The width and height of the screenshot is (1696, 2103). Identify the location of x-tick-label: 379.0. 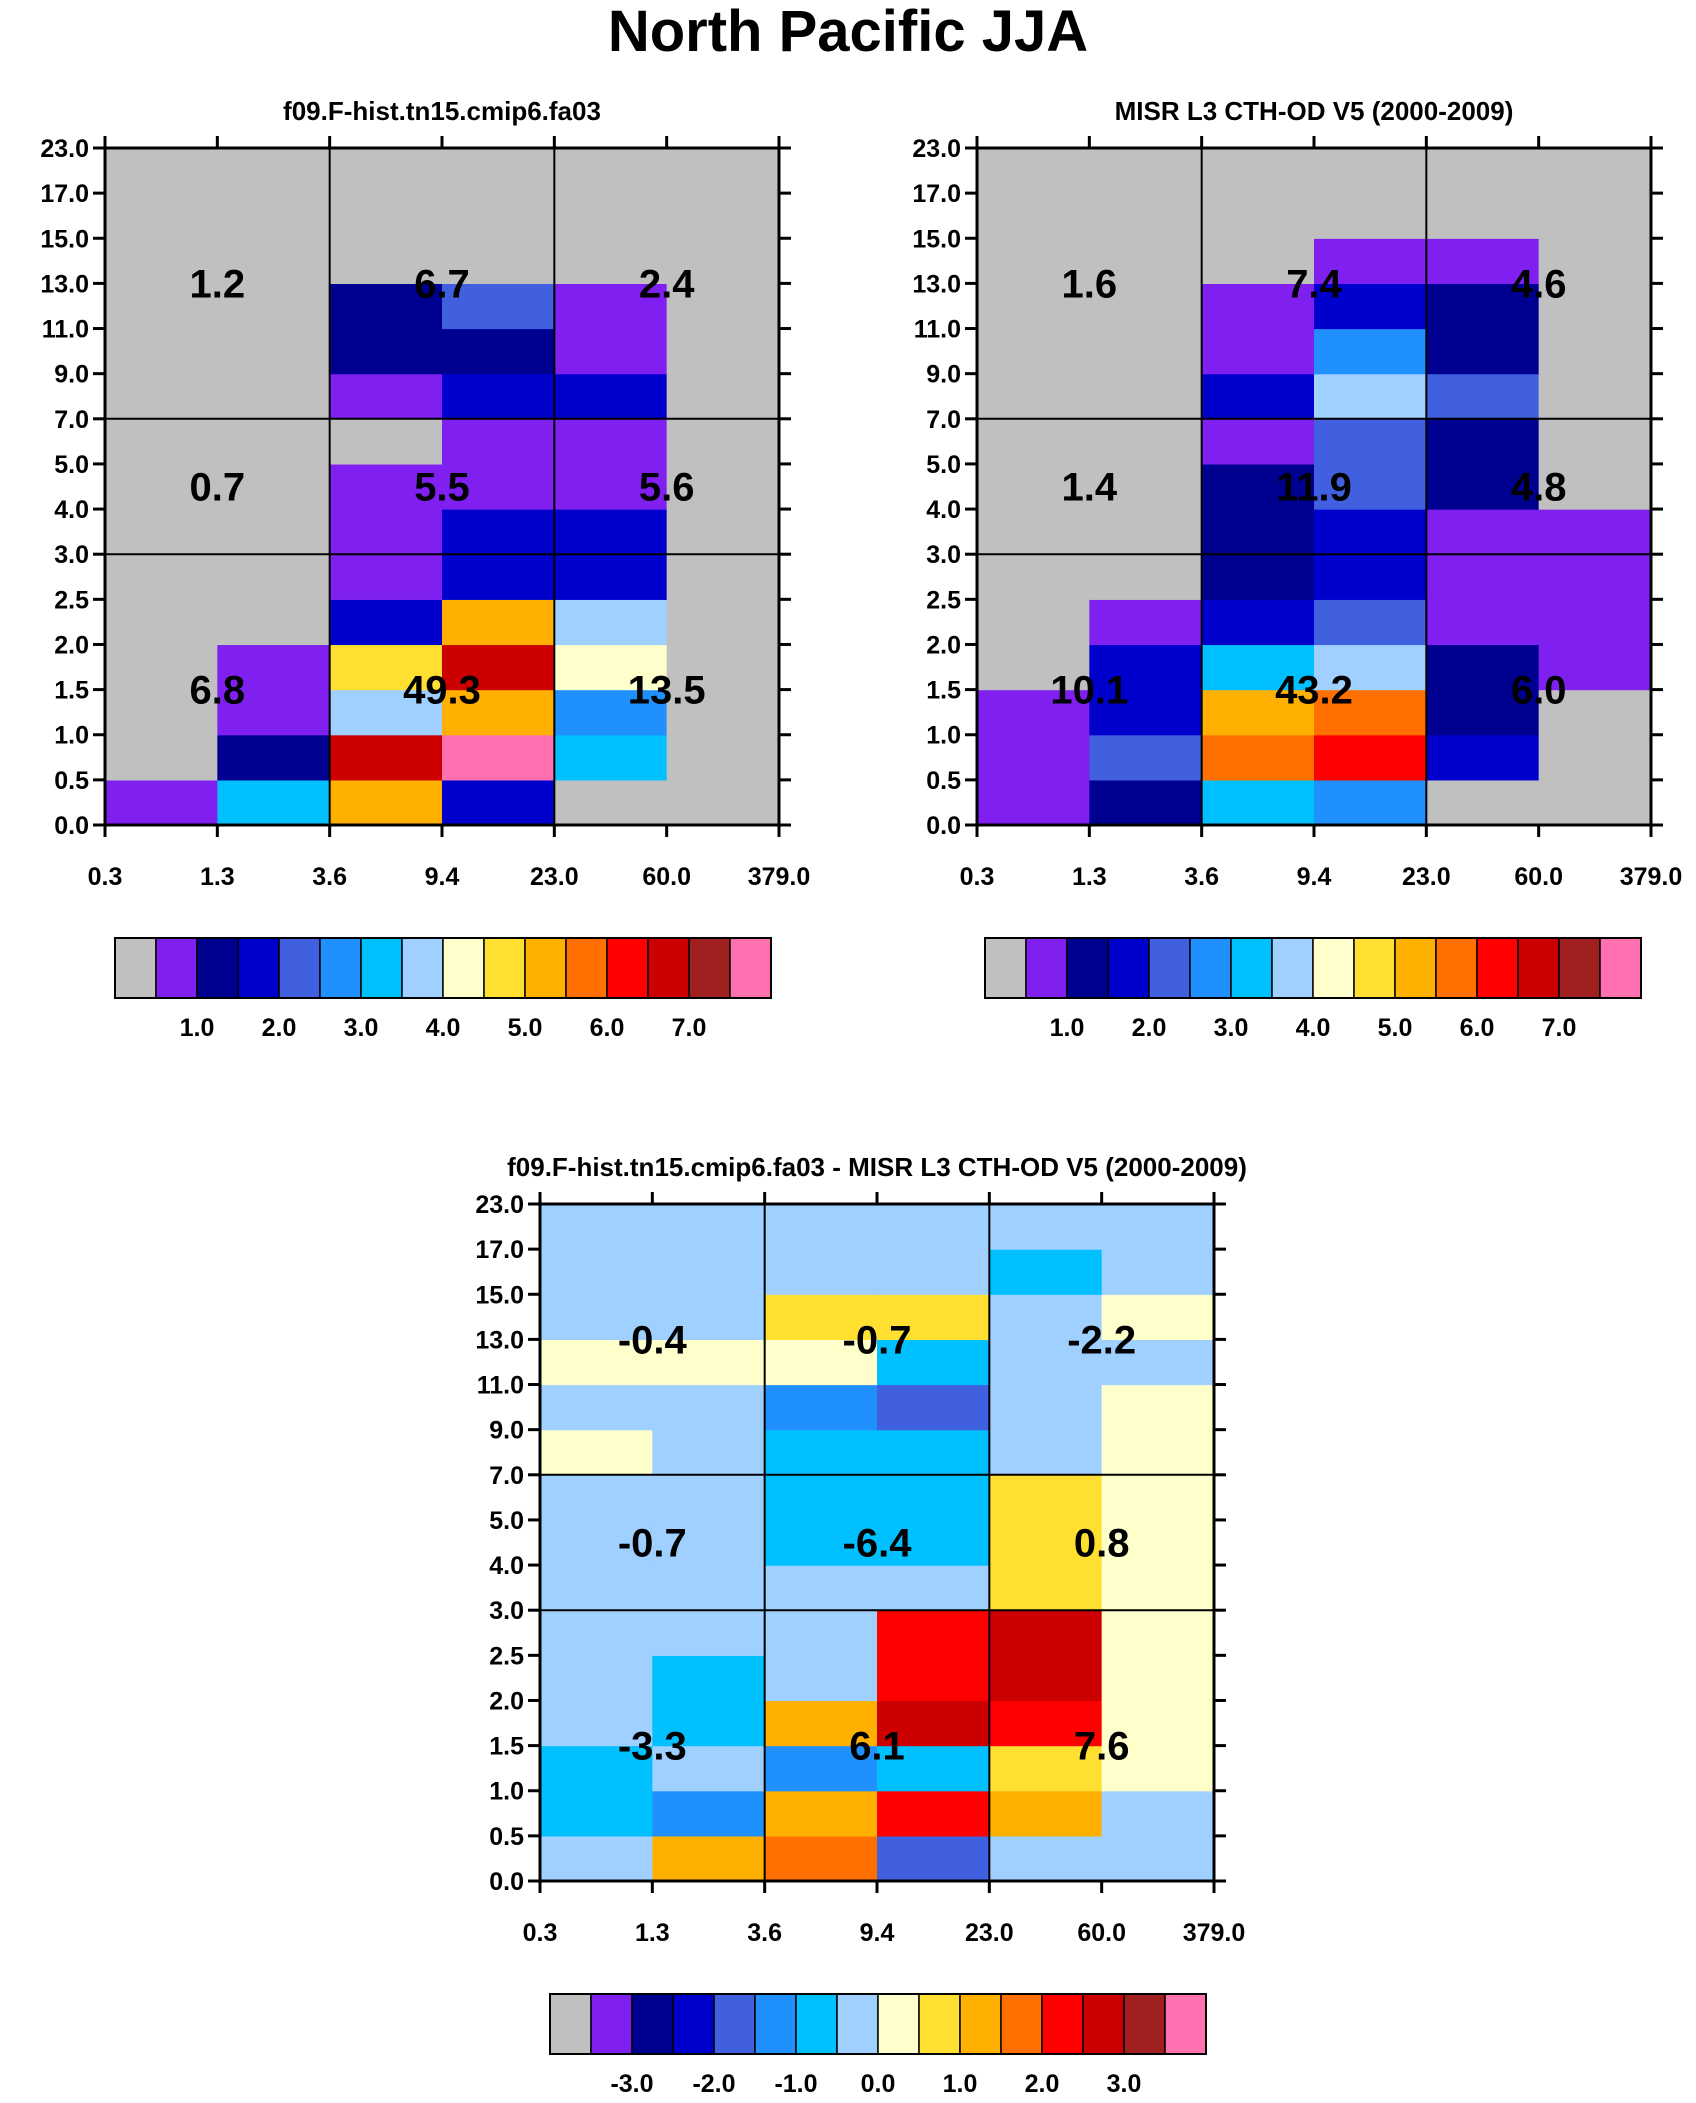
(1651, 877).